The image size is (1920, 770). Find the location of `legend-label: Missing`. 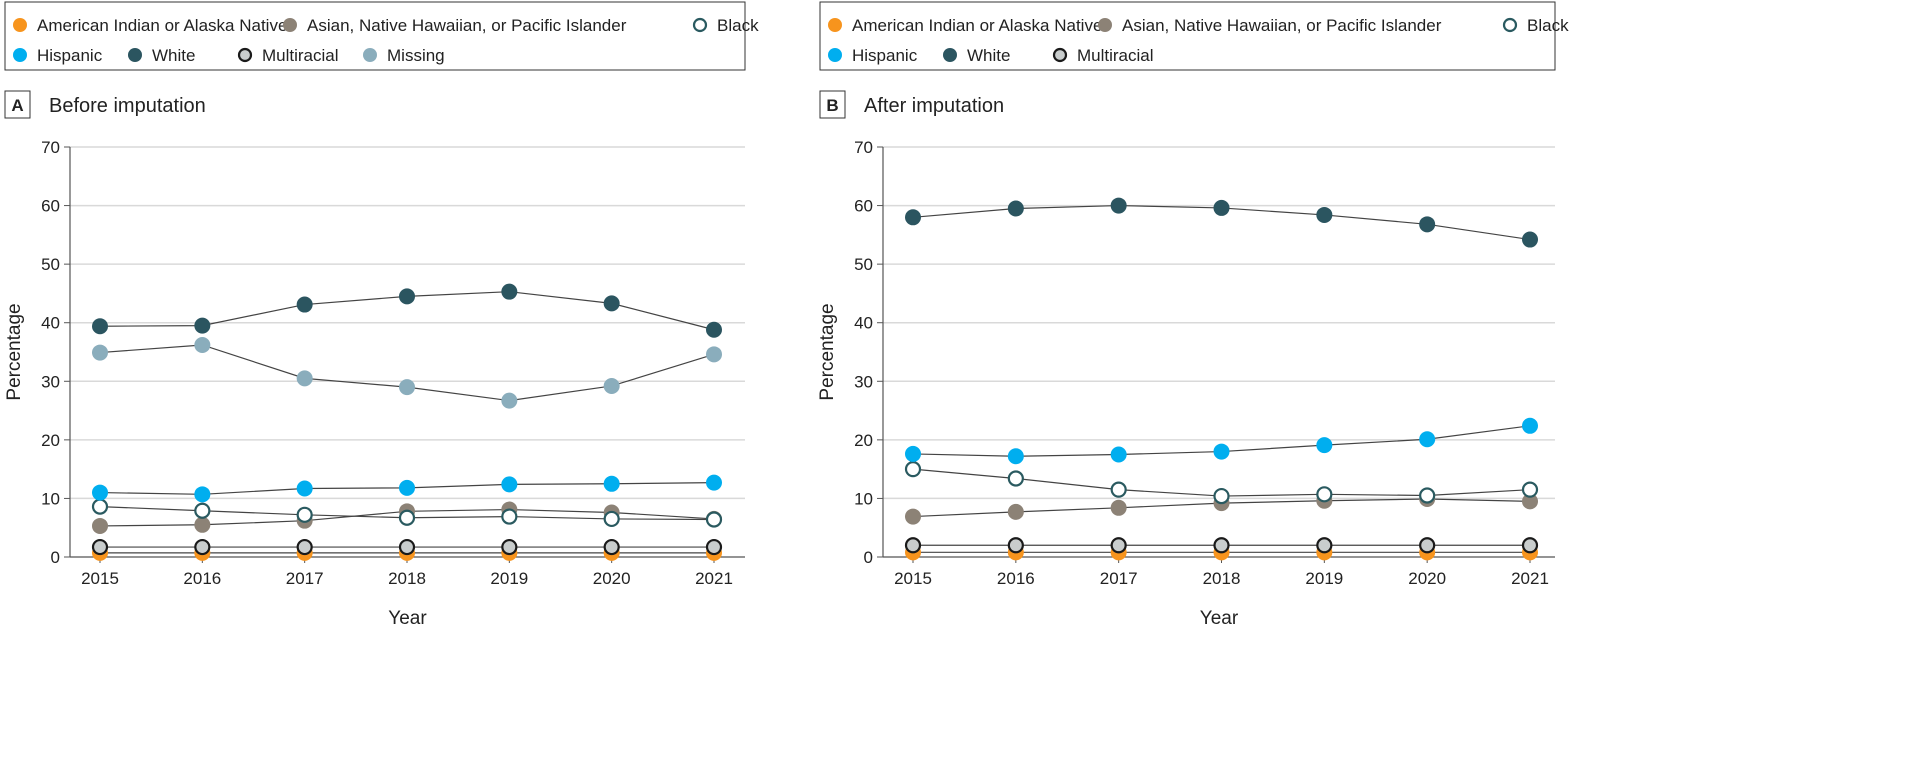

legend-label: Missing is located at coordinates (416, 55).